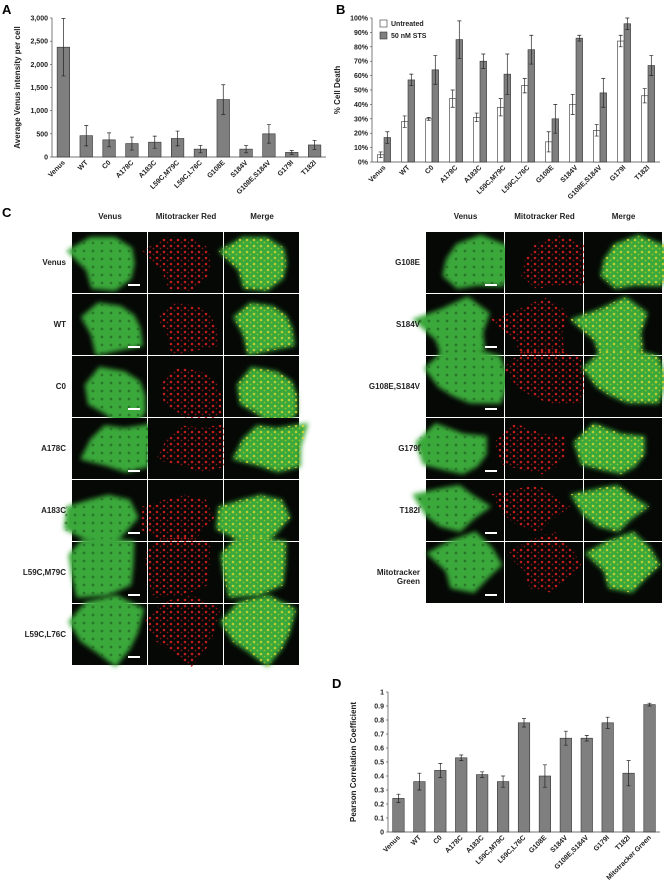 The height and width of the screenshot is (882, 664). I want to click on y-tick-label: 1, so click(382, 693).